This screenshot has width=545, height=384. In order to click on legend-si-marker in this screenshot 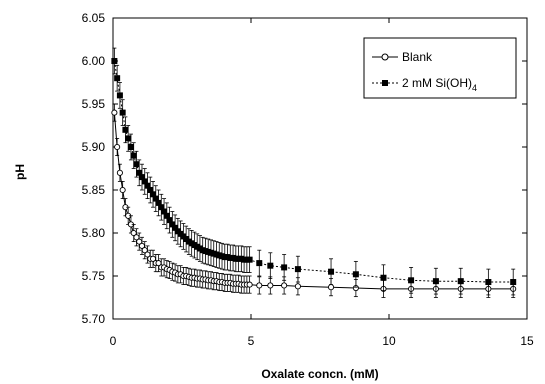, I will do `click(385, 83)`.